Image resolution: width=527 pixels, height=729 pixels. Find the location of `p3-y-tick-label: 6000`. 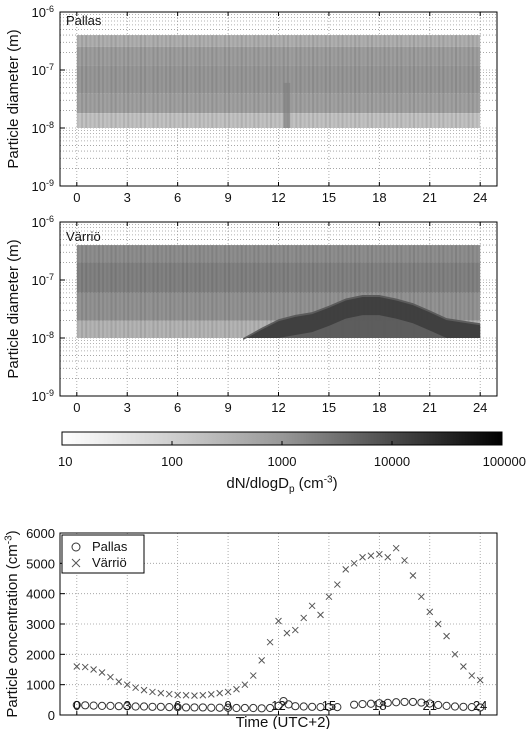

p3-y-tick-label: 6000 is located at coordinates (40, 533).